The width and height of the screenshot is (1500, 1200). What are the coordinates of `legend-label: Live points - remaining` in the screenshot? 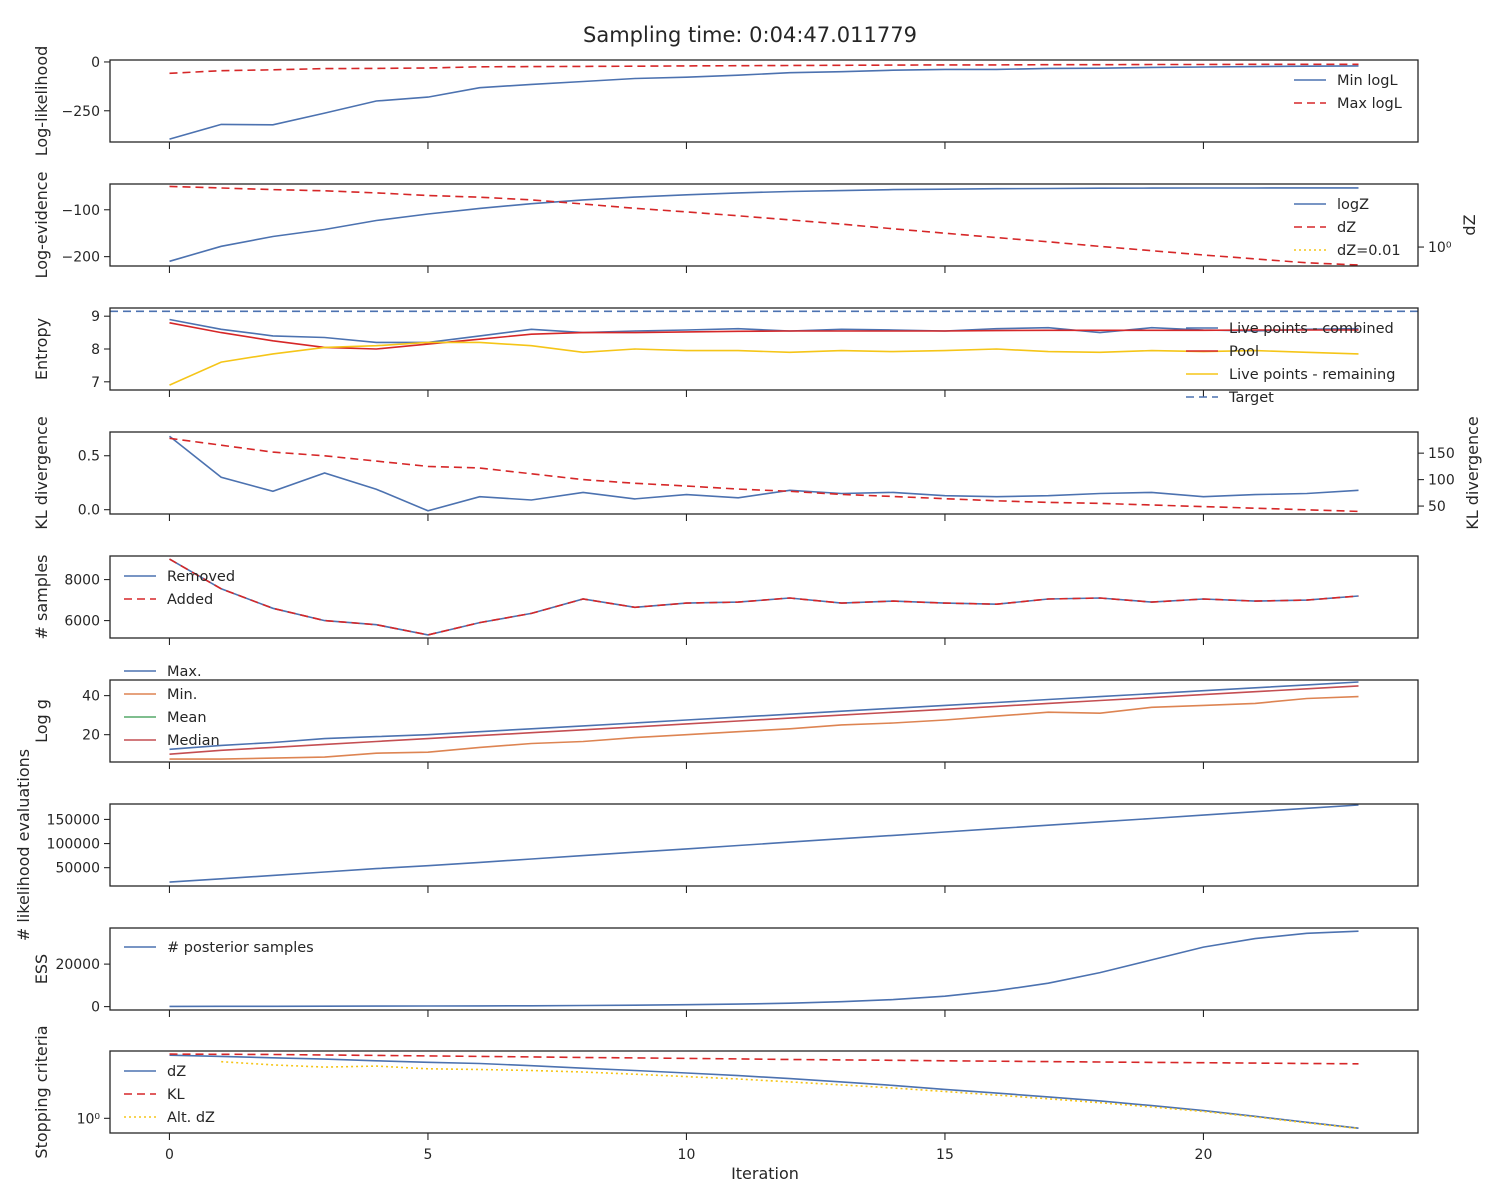 It's located at (1312, 375).